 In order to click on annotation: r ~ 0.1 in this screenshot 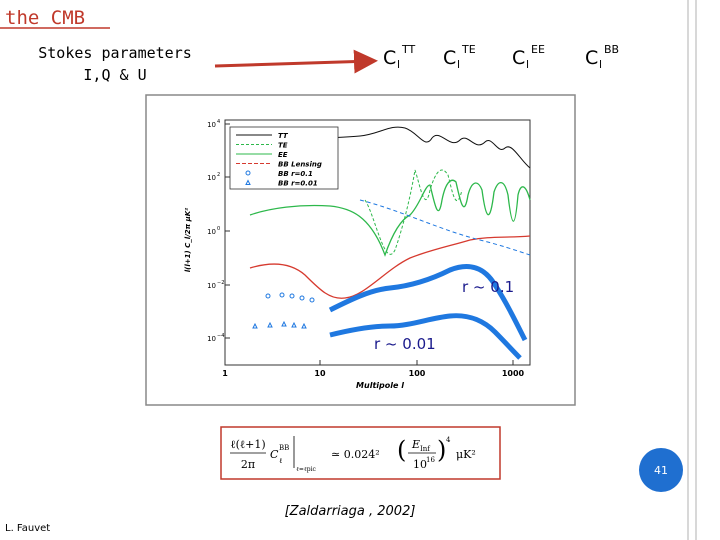, I will do `click(488, 287)`.